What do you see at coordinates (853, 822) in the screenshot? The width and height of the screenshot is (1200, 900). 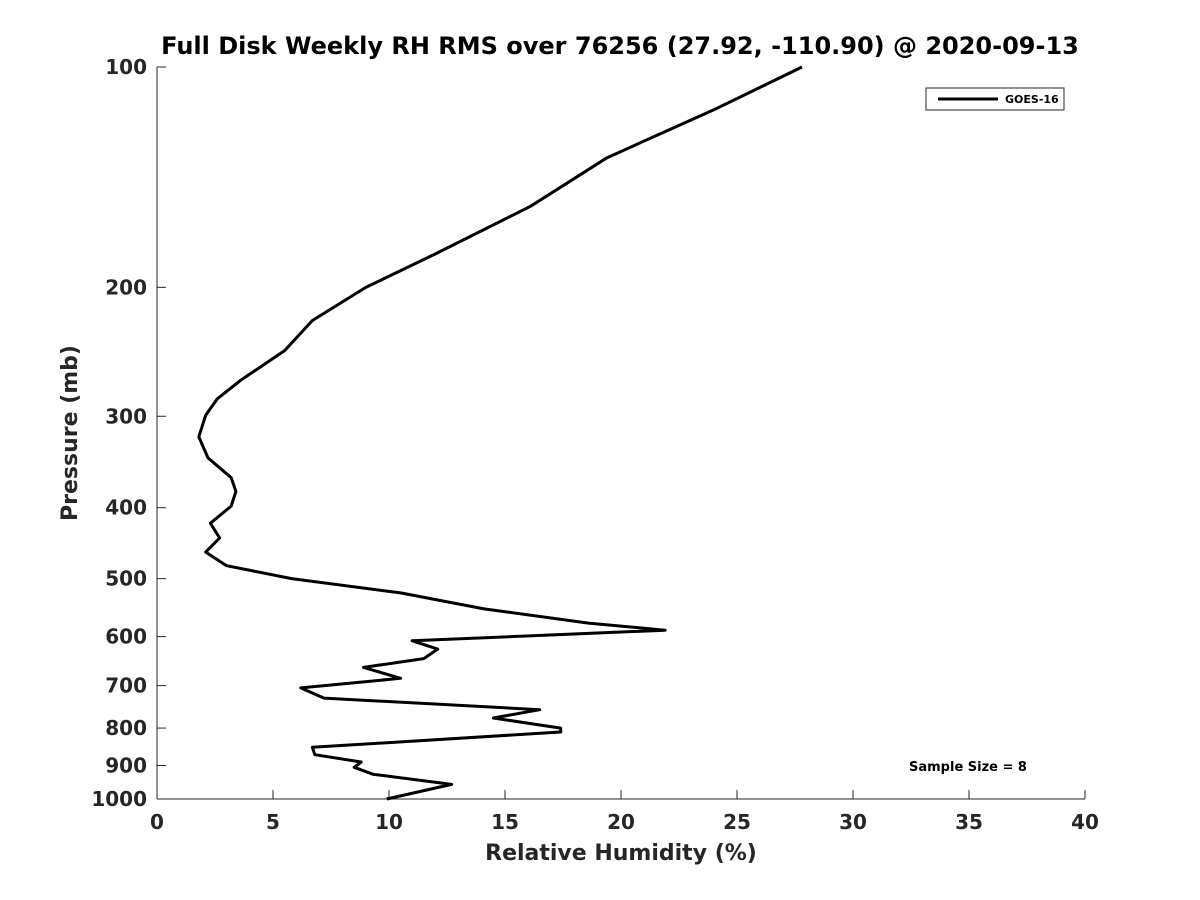 I see `x-tick-label: 30` at bounding box center [853, 822].